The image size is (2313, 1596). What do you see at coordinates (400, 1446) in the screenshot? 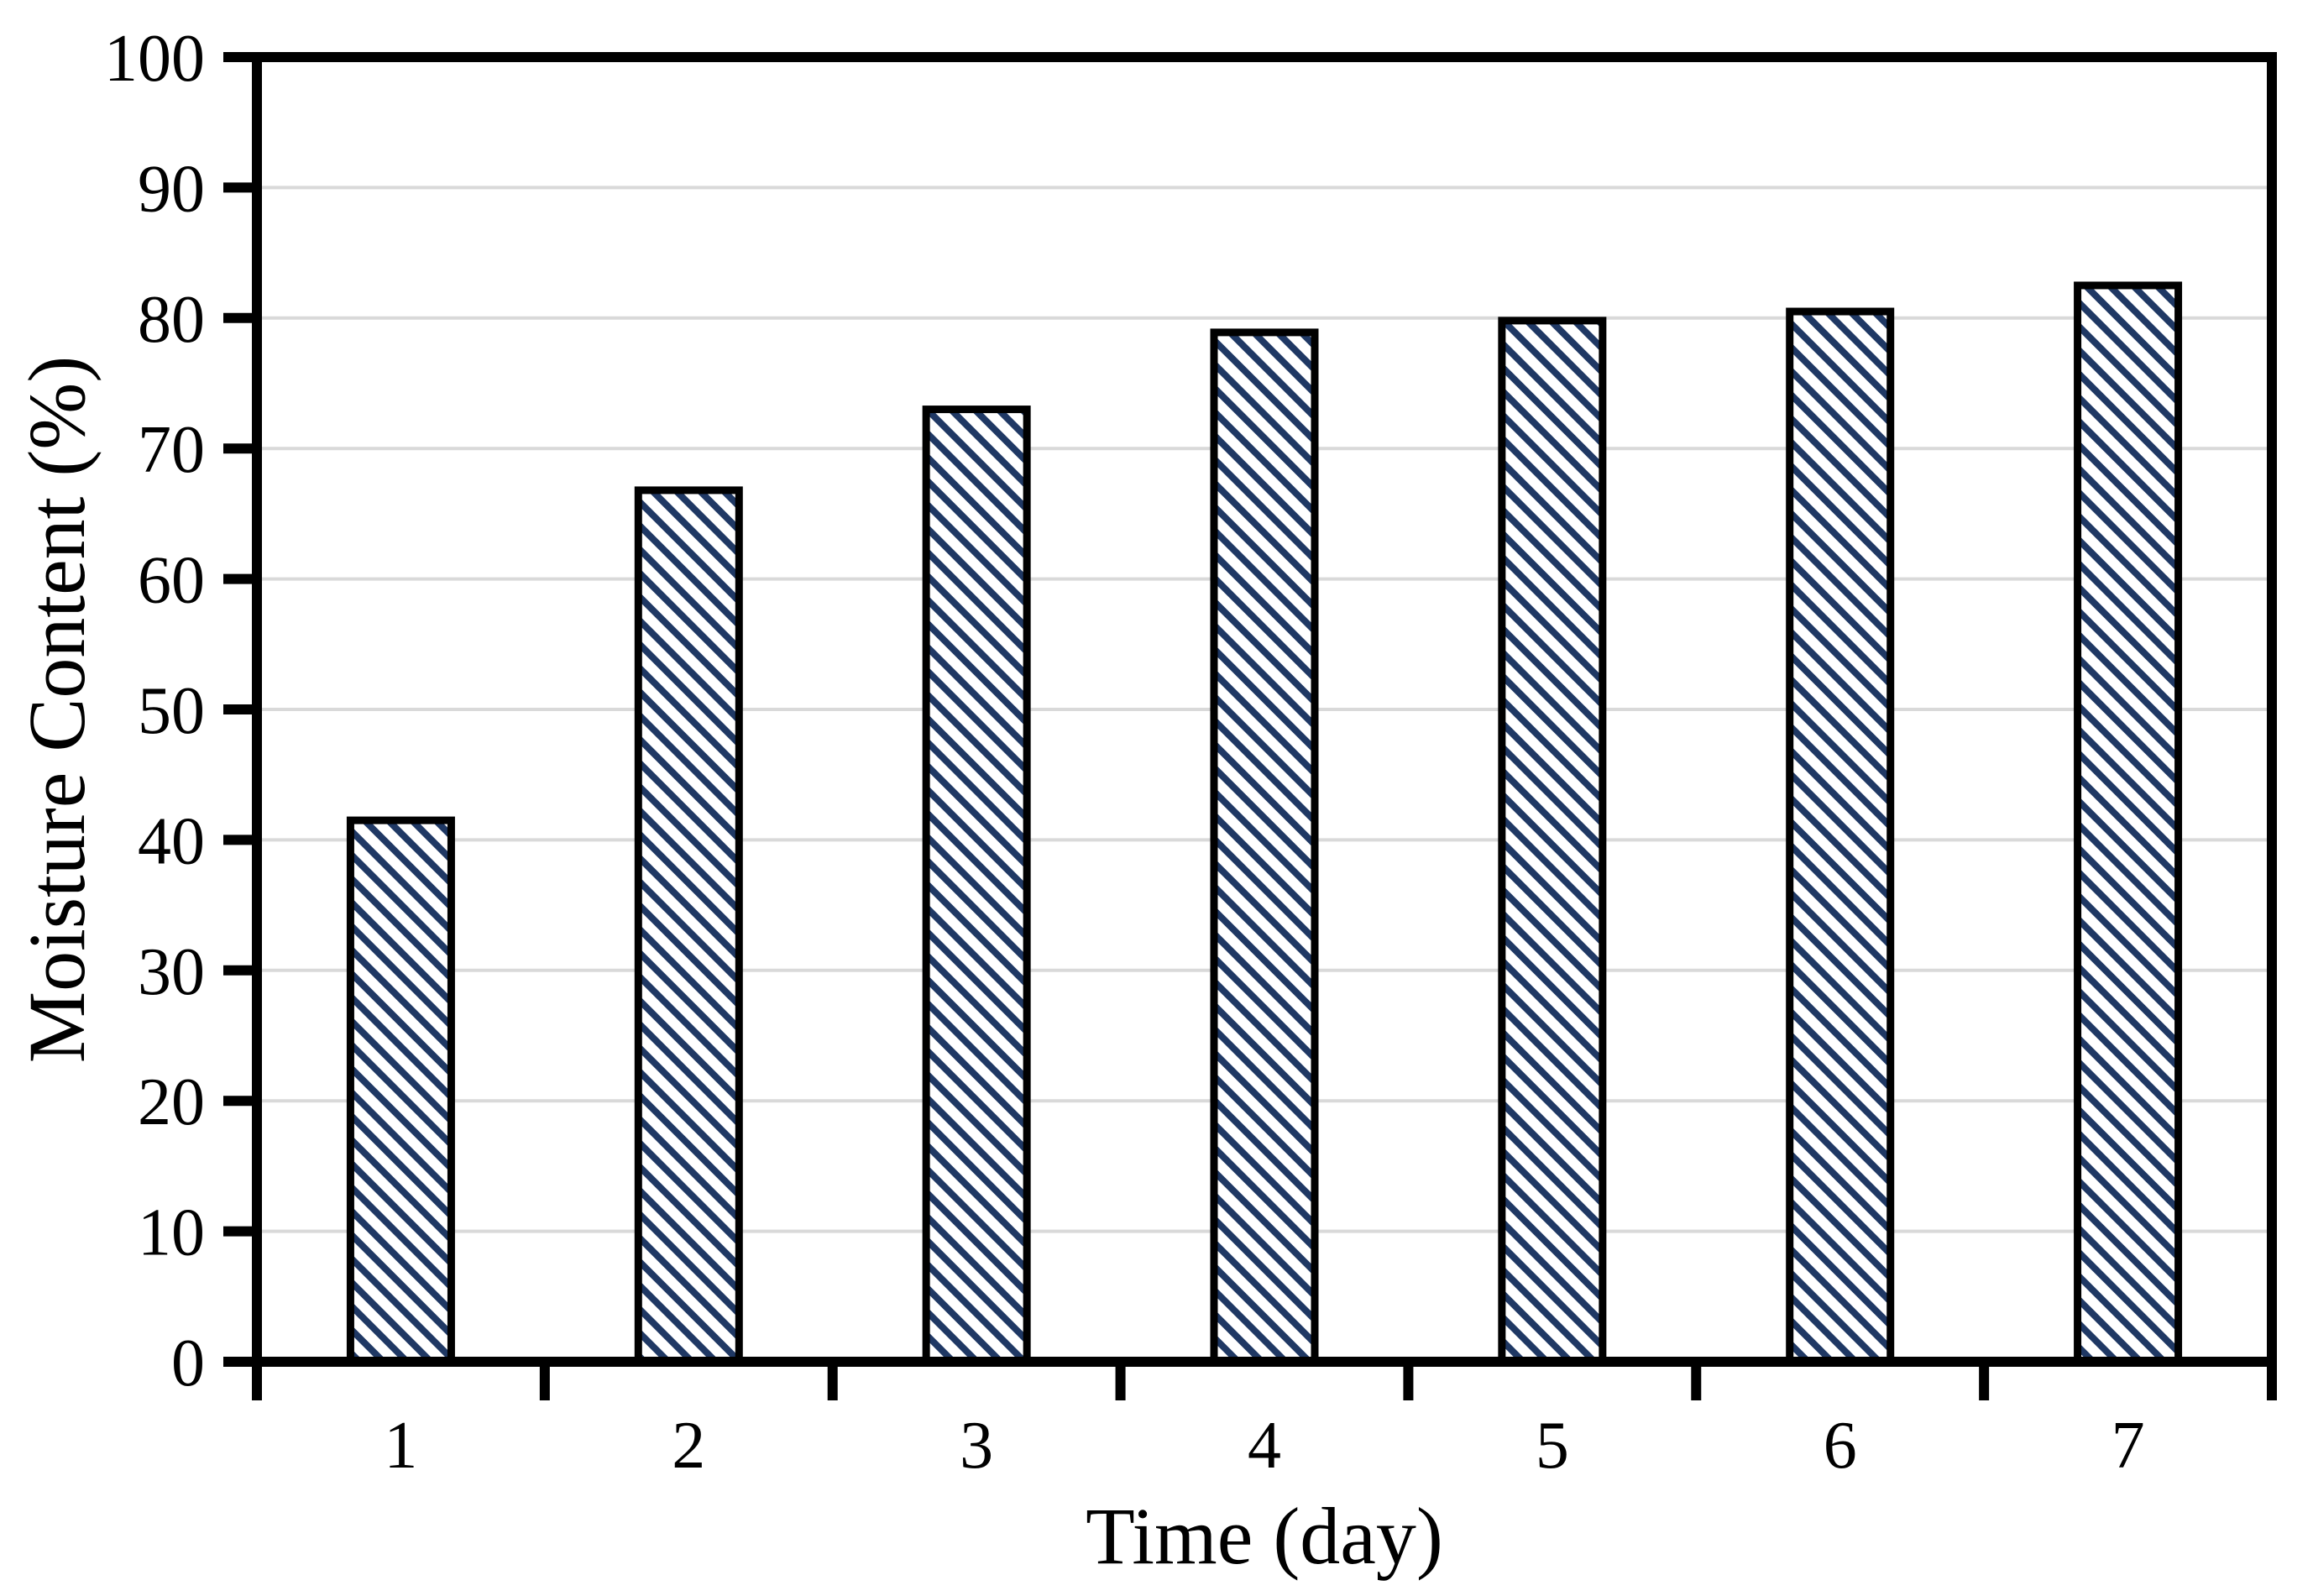
I see `x-tick-label-1: 1` at bounding box center [400, 1446].